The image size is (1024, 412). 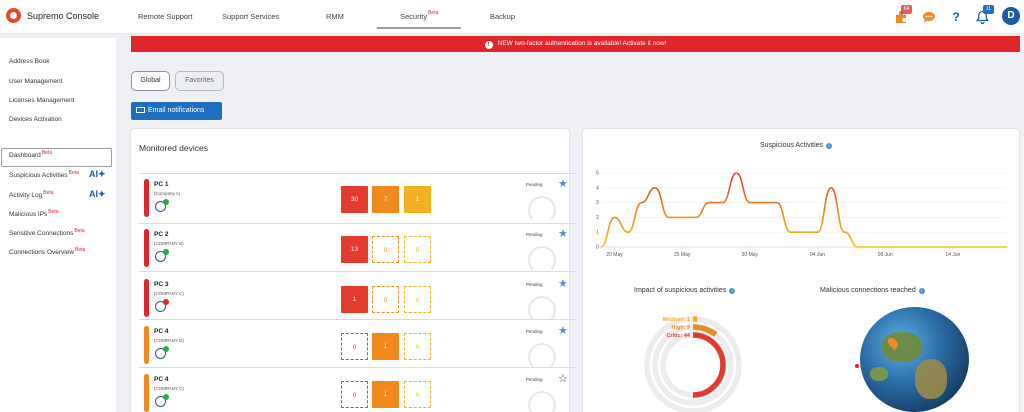 I want to click on device-row: PC 1 (Company A) 30 7 1 Pending ★, so click(x=360, y=200).